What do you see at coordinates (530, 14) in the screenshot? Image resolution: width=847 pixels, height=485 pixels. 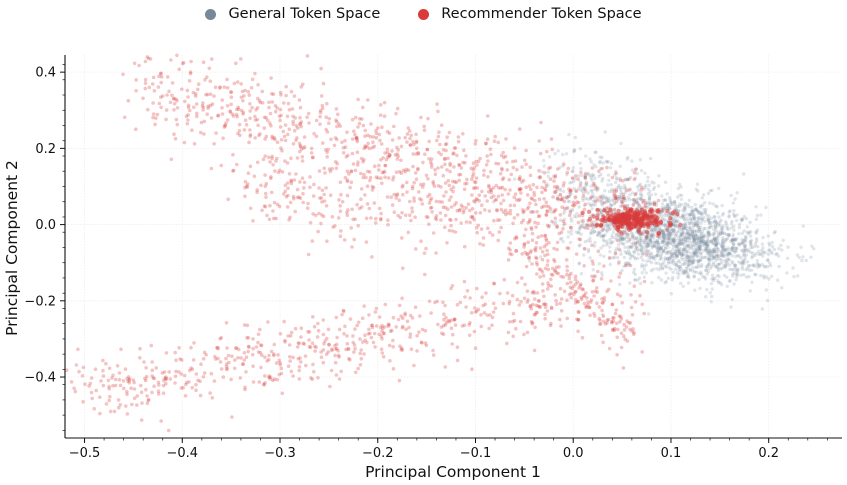 I see `legend-item-recommender: Recommender Token Space` at bounding box center [530, 14].